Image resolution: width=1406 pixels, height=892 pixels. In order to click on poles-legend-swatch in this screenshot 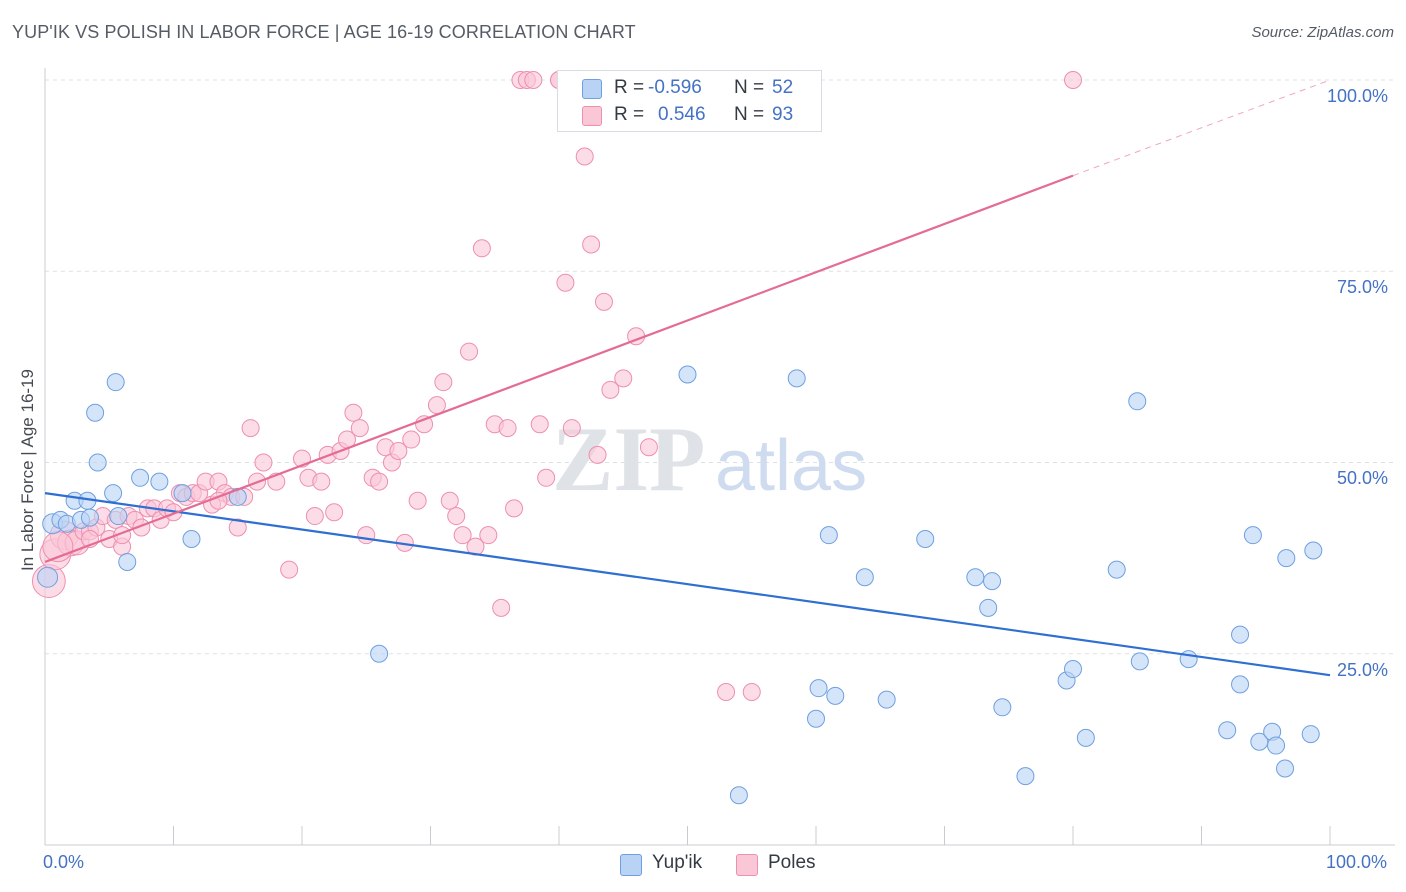, I will do `click(747, 865)`.